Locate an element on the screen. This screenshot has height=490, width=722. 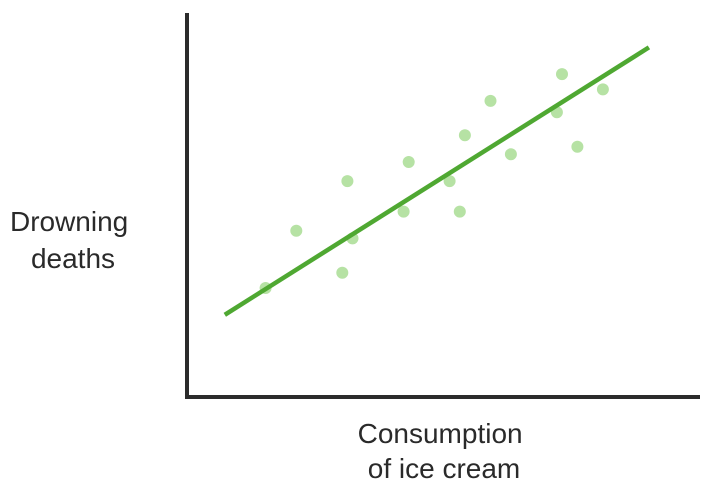
x-axis-label-line-1: Consumption is located at coordinates (440, 433).